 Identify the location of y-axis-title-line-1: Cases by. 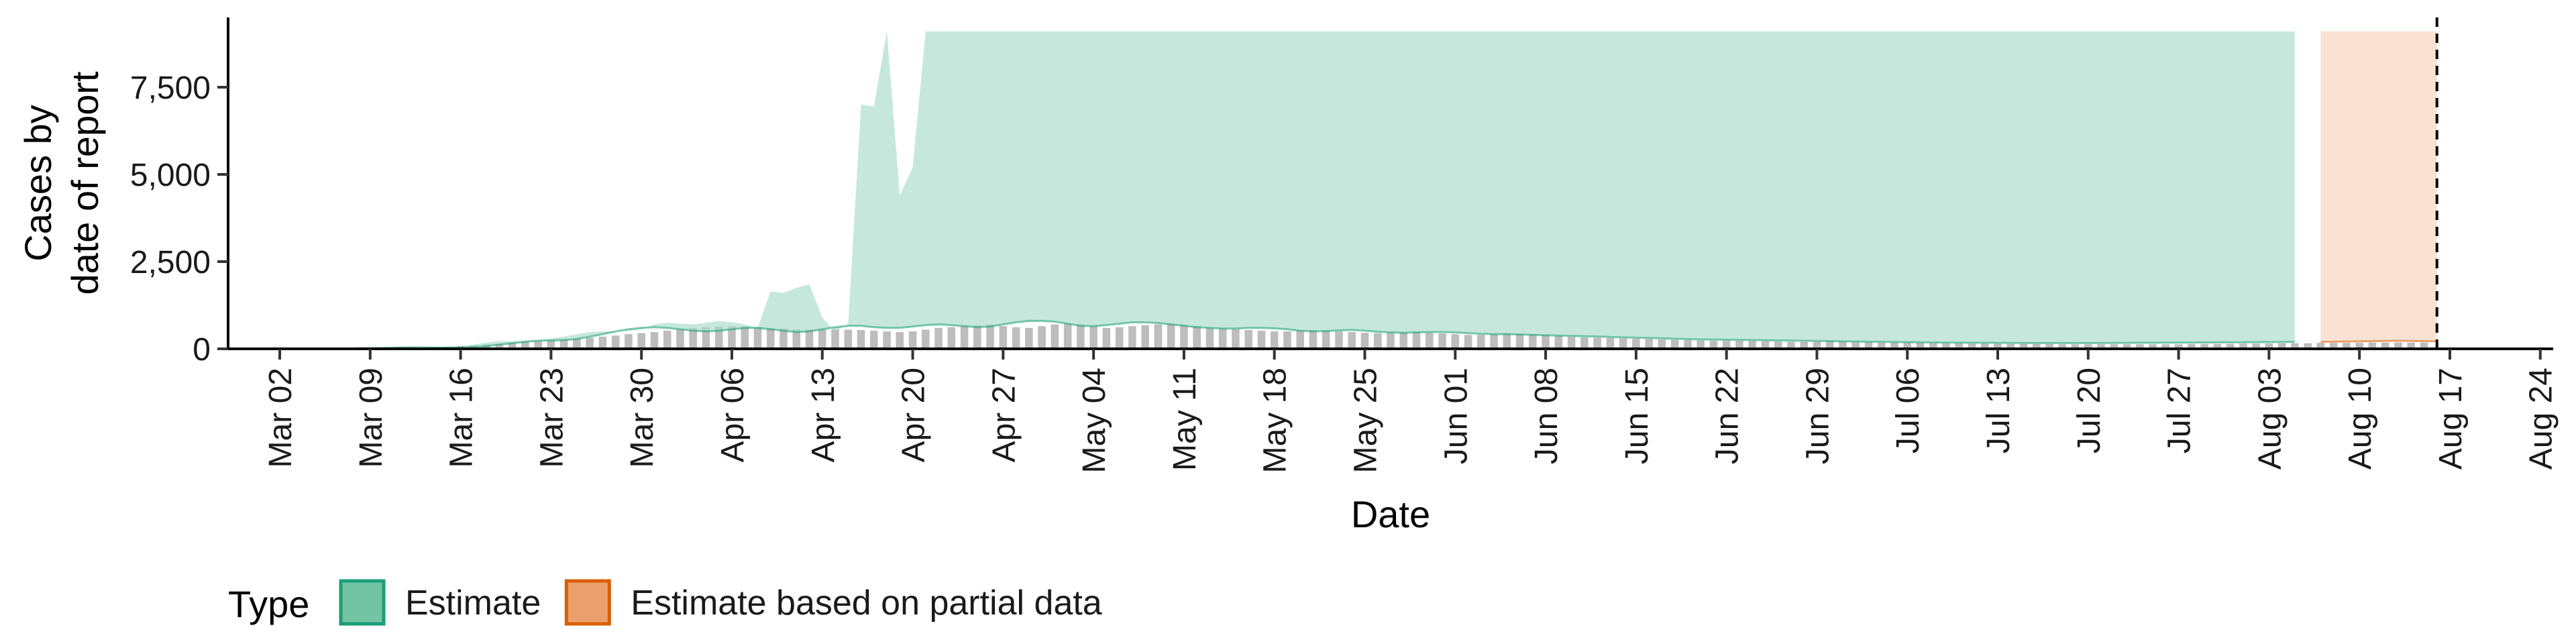
(38, 183).